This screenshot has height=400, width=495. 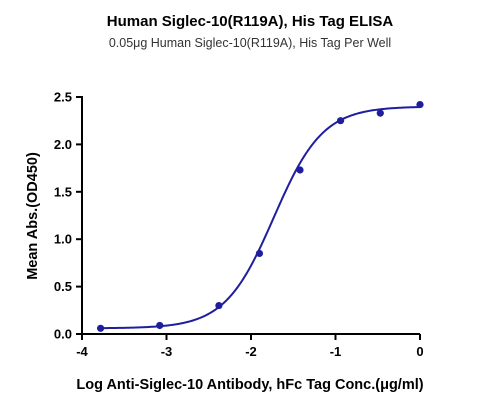 What do you see at coordinates (63, 191) in the screenshot?
I see `y-tick-label: 1.5` at bounding box center [63, 191].